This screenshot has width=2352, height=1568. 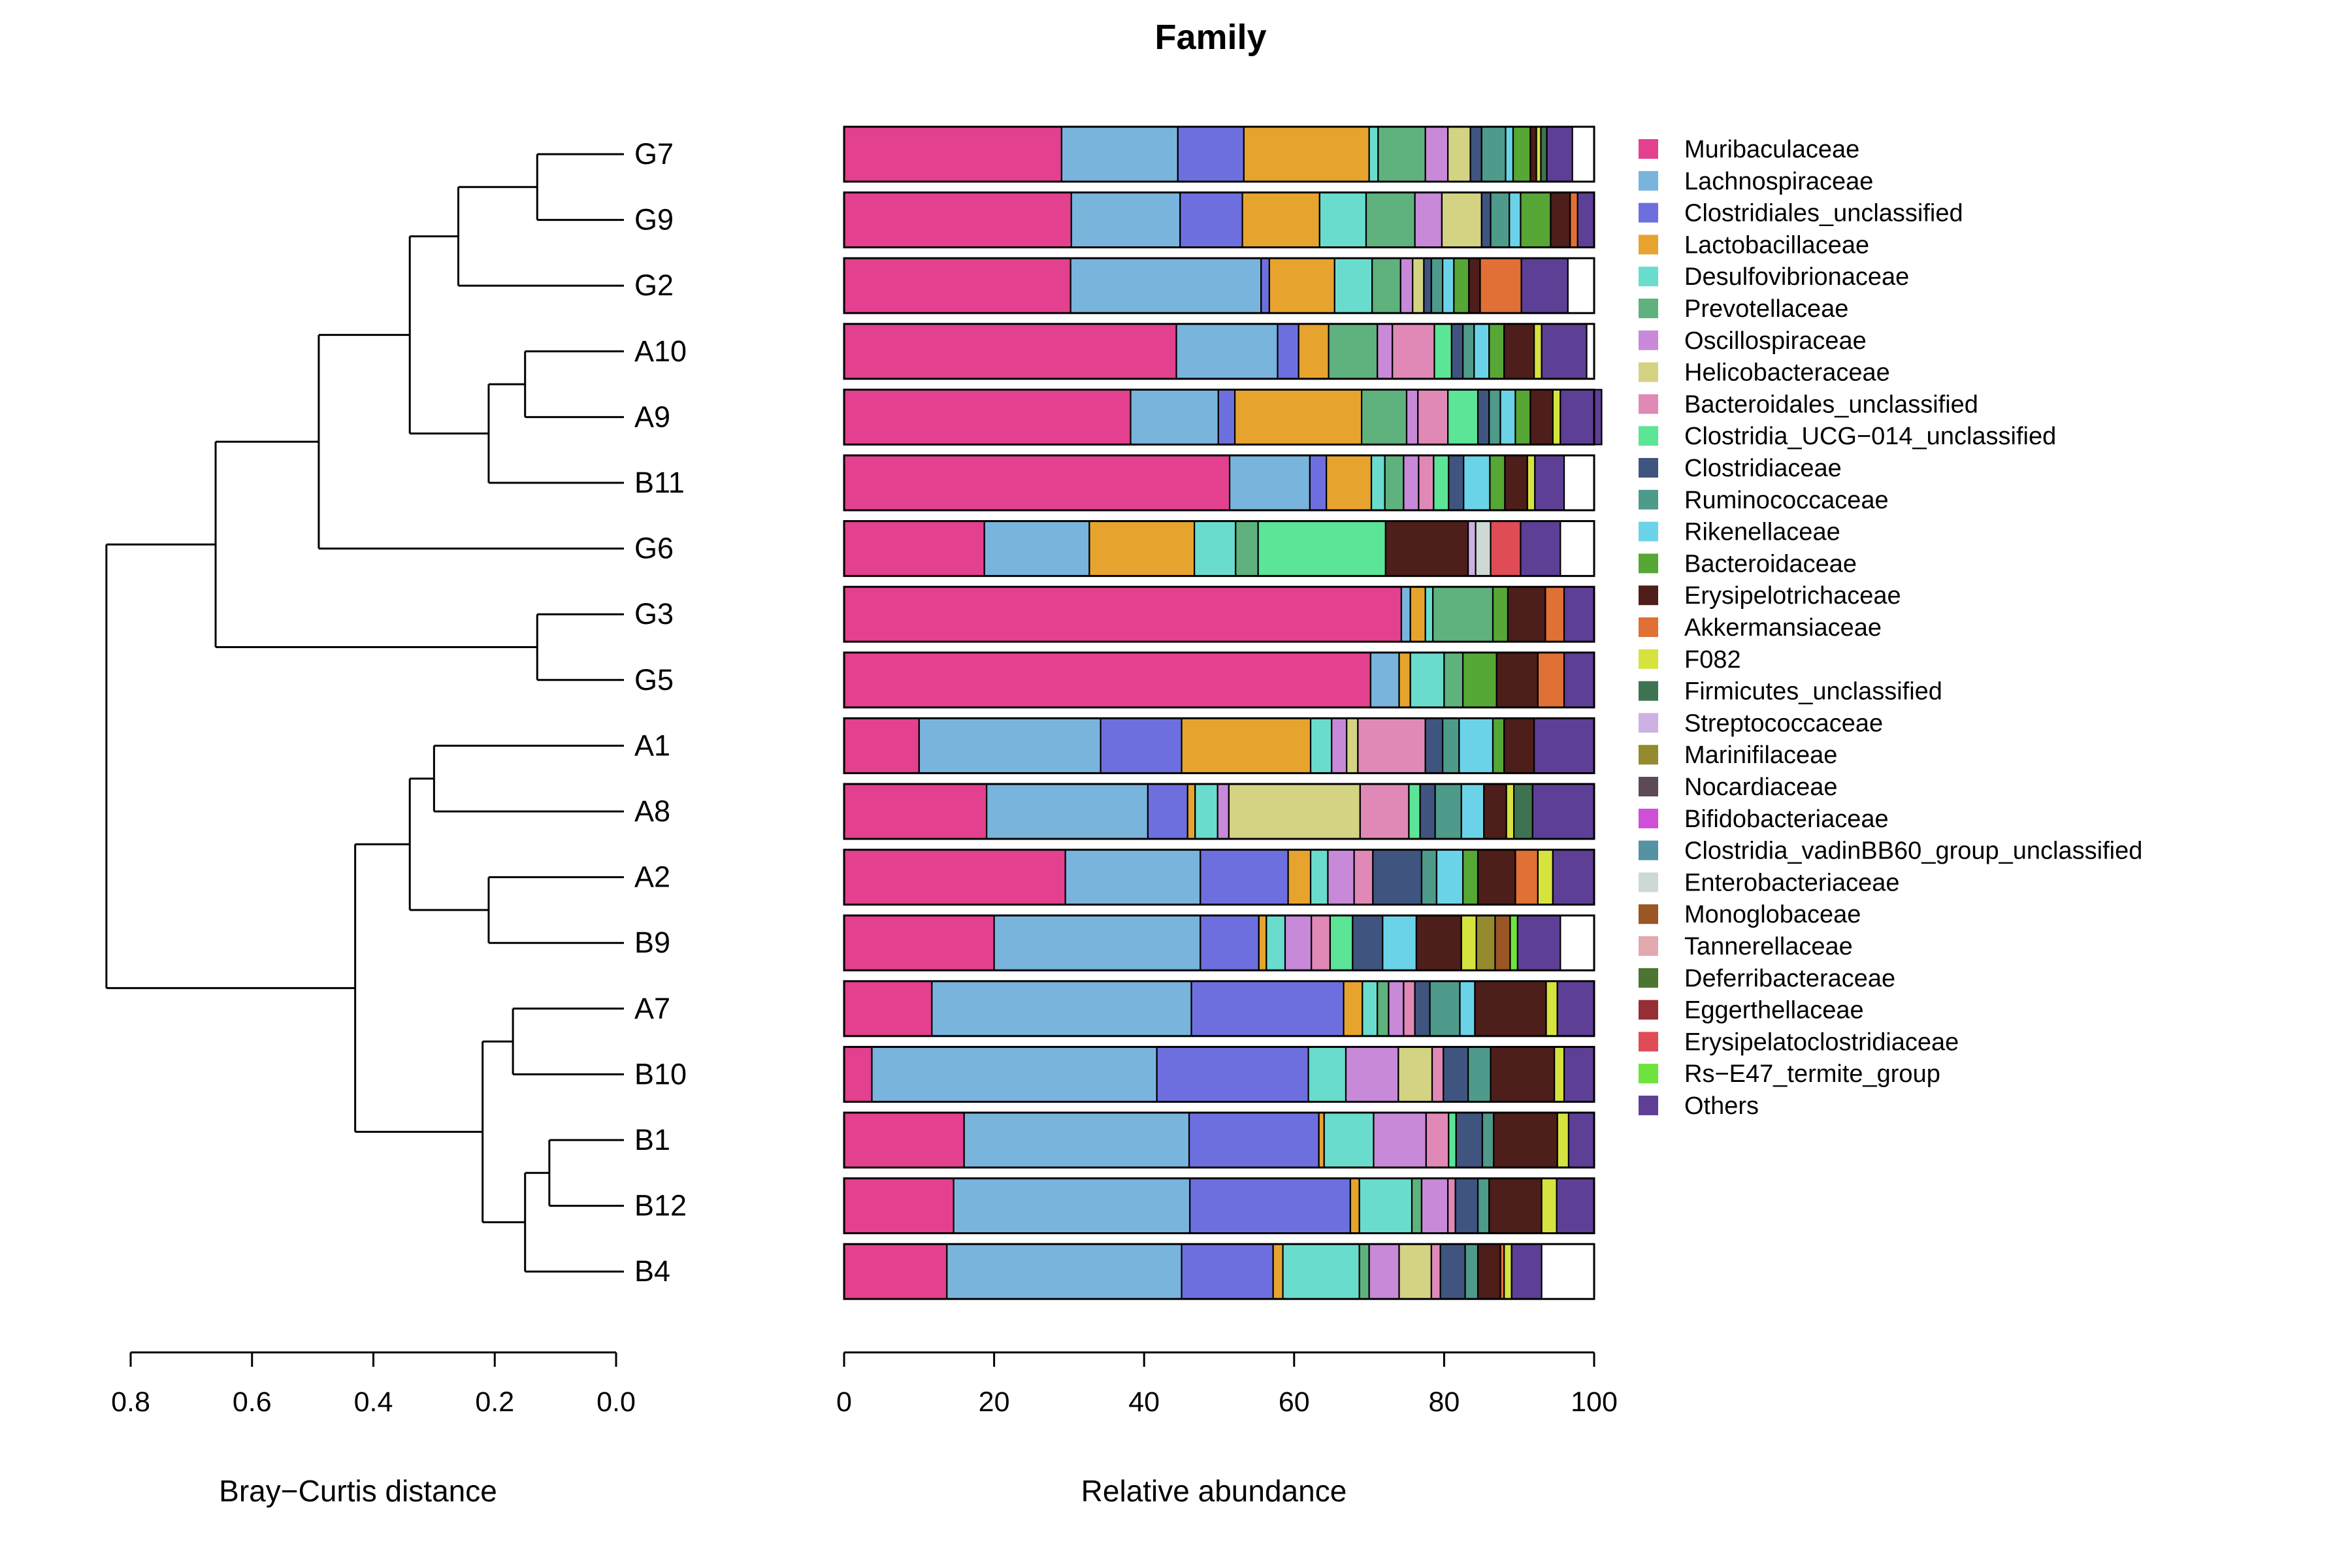 I want to click on bar-outline-B1, so click(x=1219, y=1140).